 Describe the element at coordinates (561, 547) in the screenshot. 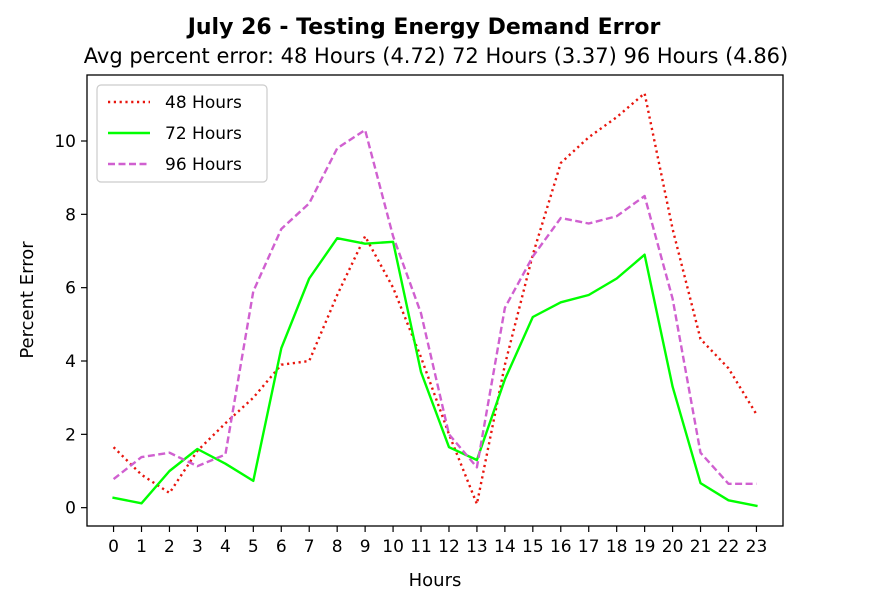

I see `x-tick-label: 16` at that location.